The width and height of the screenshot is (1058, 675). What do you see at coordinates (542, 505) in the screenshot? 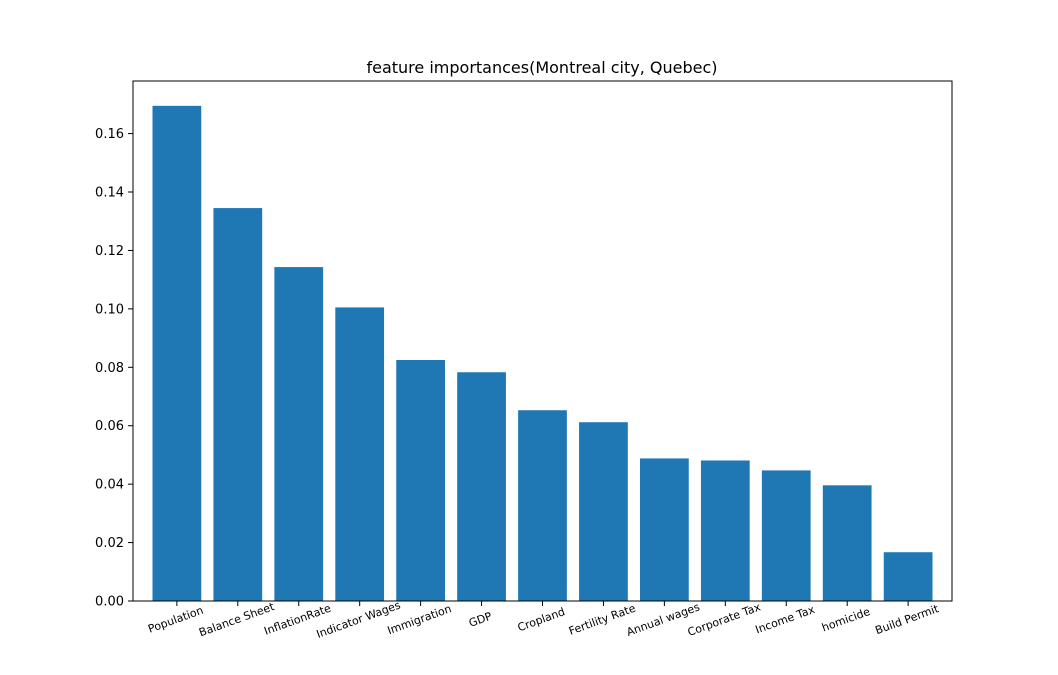
I see `bar-cropland` at bounding box center [542, 505].